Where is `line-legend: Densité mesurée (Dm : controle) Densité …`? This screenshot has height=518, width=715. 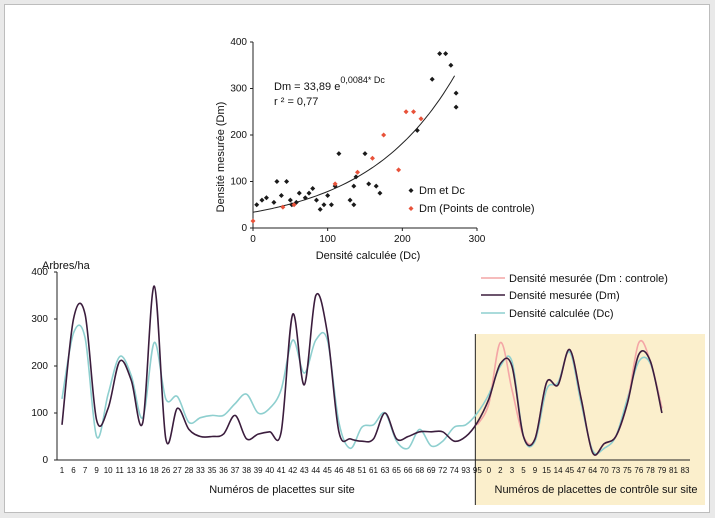
line-legend: Densité mesurée (Dm : controle) Densité … is located at coordinates (574, 296).